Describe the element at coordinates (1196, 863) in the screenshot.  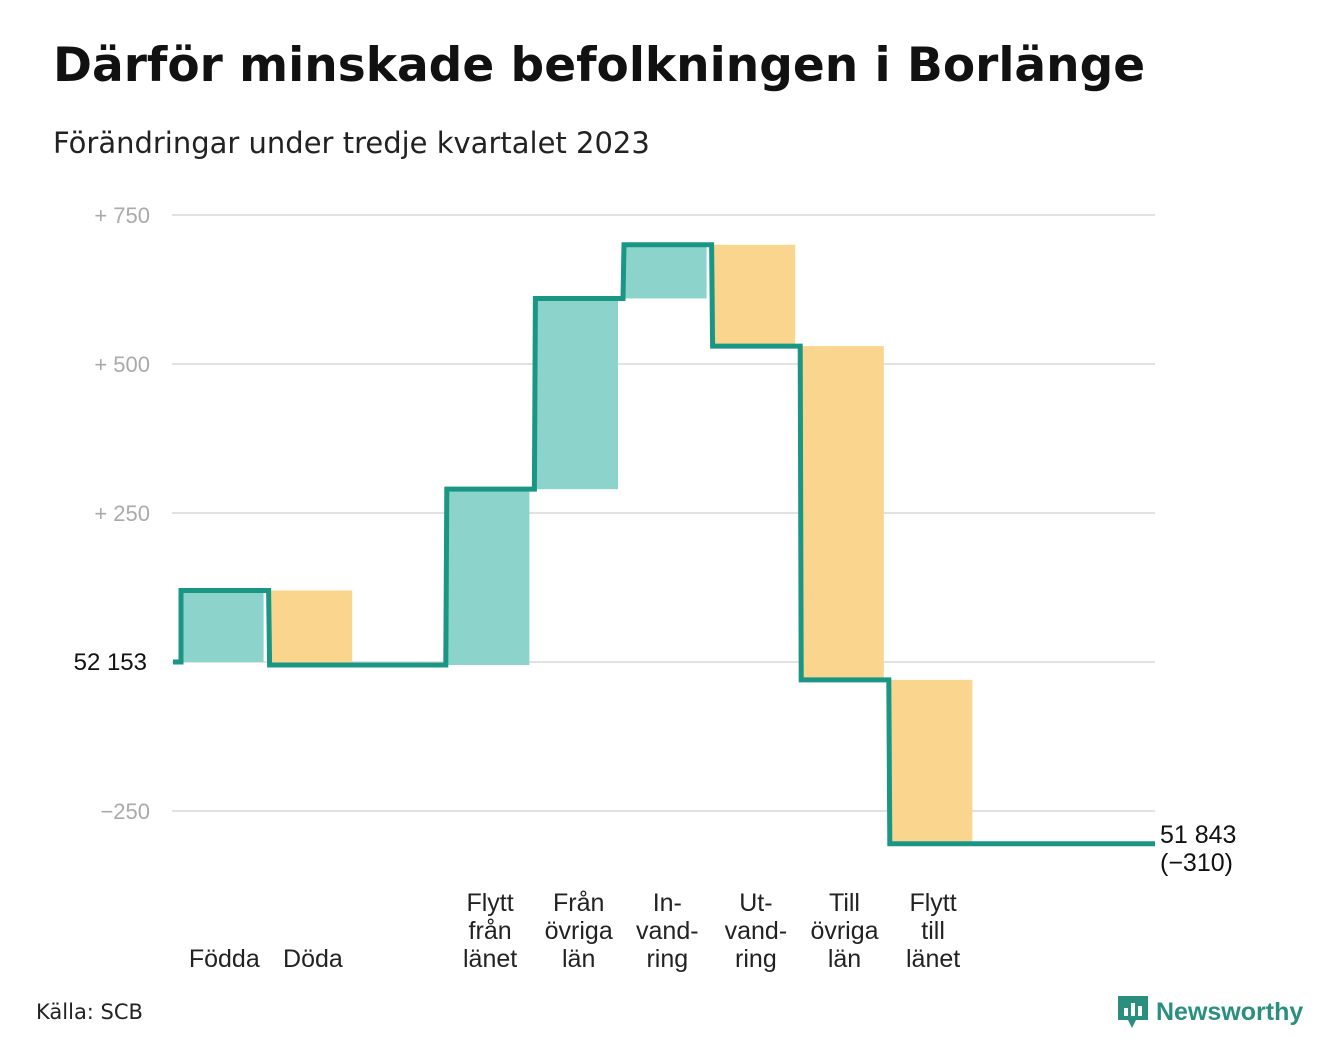
I see `end-change-label: (−310)` at that location.